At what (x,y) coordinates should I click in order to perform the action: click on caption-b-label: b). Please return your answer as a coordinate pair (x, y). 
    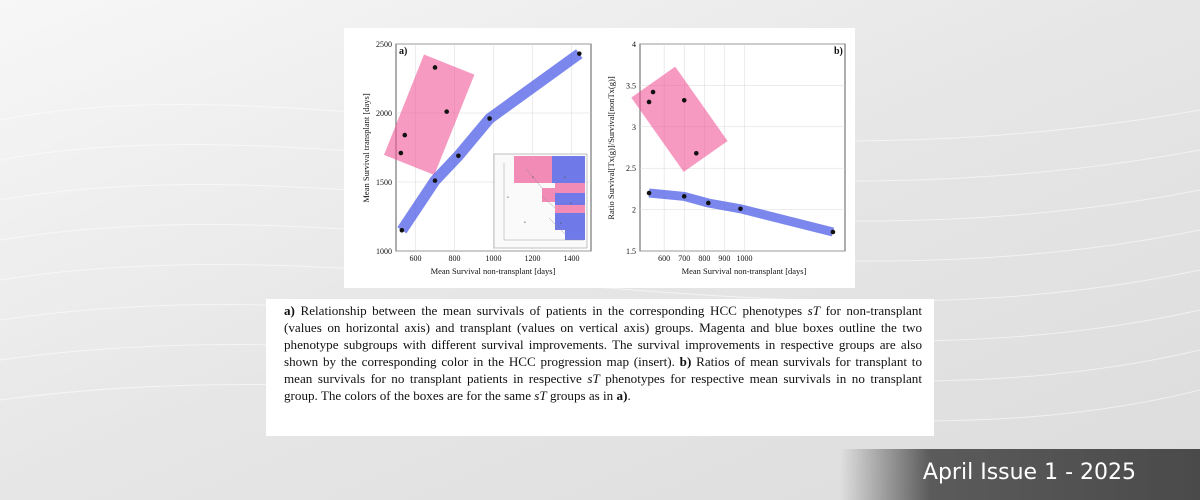
    Looking at the image, I should click on (685, 361).